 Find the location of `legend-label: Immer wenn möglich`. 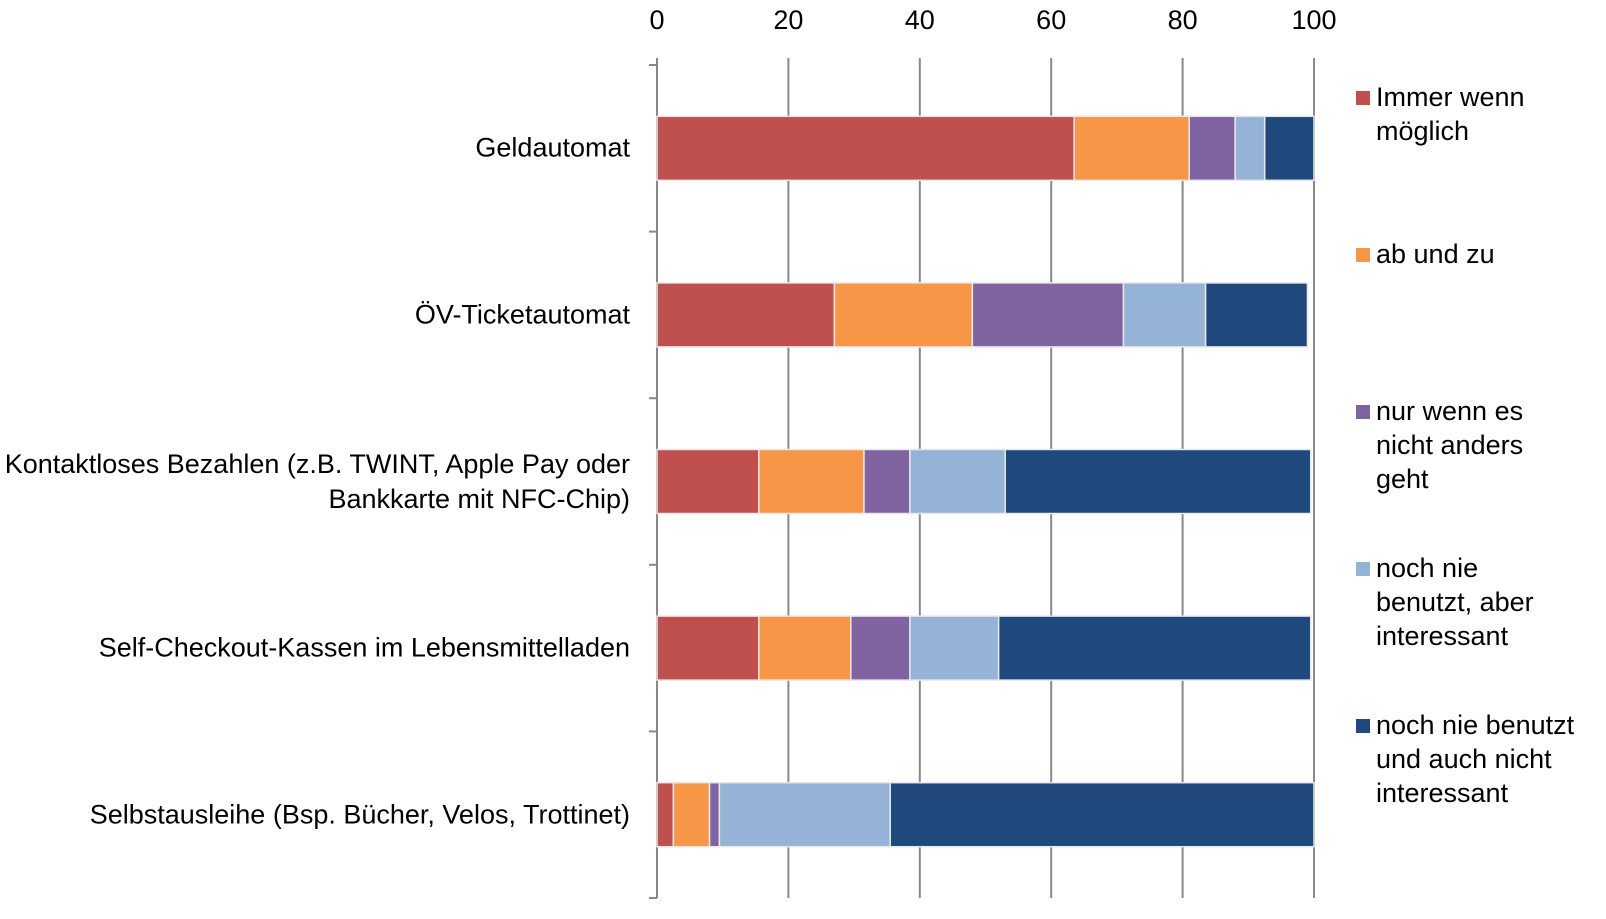

legend-label: Immer wenn möglich is located at coordinates (1450, 114).